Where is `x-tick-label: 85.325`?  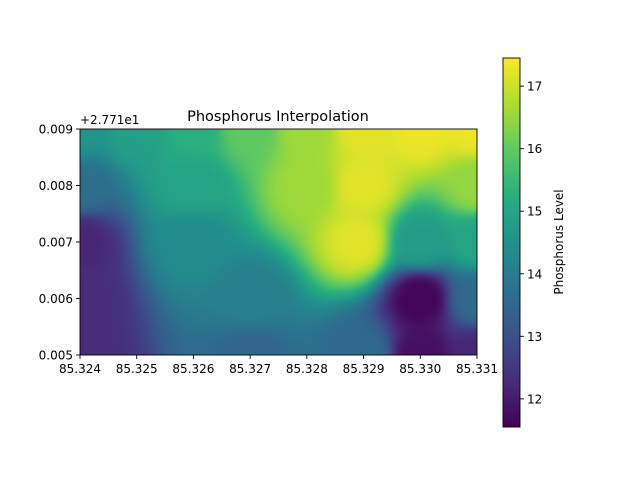
x-tick-label: 85.325 is located at coordinates (137, 369).